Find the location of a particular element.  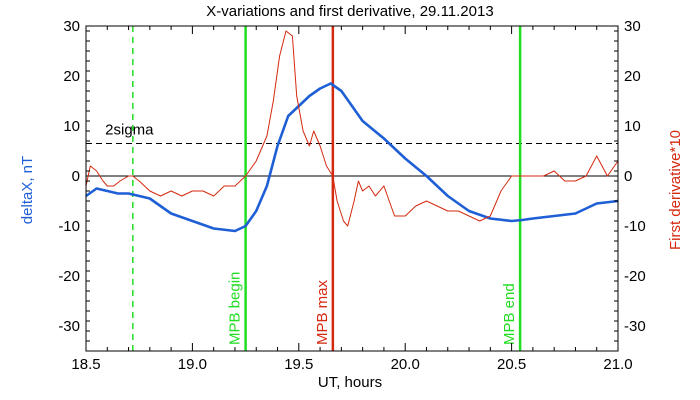

x-tick-label: 19.0 is located at coordinates (192, 364).